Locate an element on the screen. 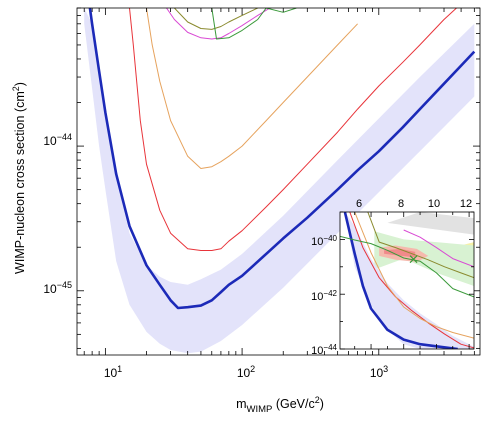 The image size is (486, 423). inset-x-tick-label-10: 10 is located at coordinates (434, 204).